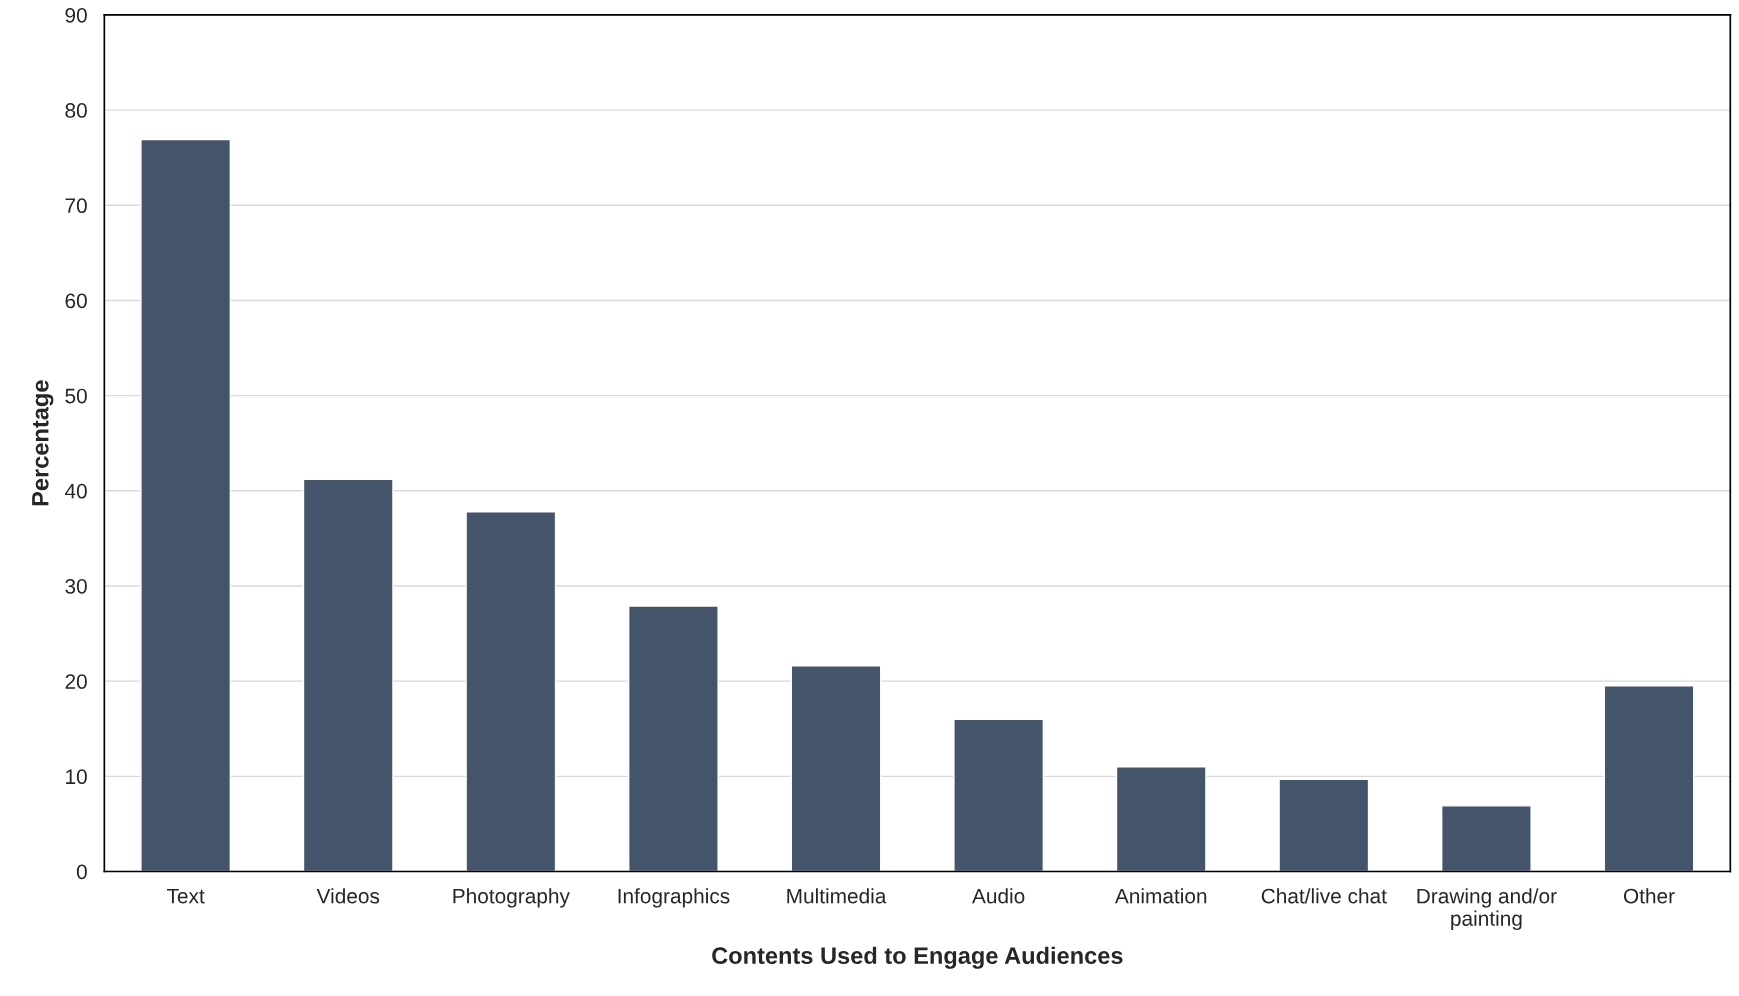  I want to click on x-tick-label: Videos, so click(348, 896).